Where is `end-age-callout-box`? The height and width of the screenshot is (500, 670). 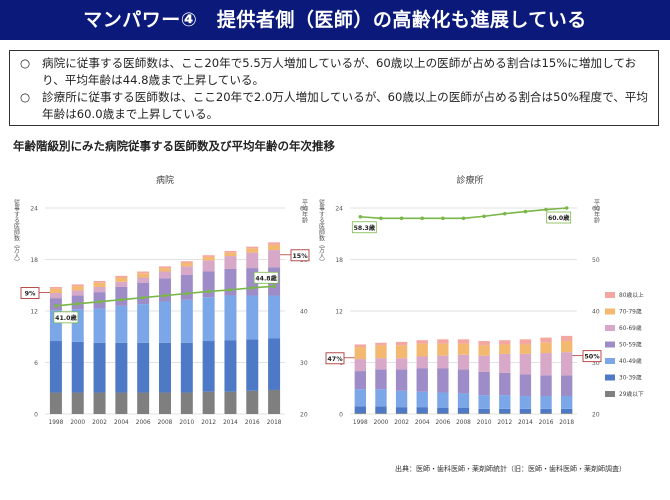 end-age-callout-box is located at coordinates (266, 277).